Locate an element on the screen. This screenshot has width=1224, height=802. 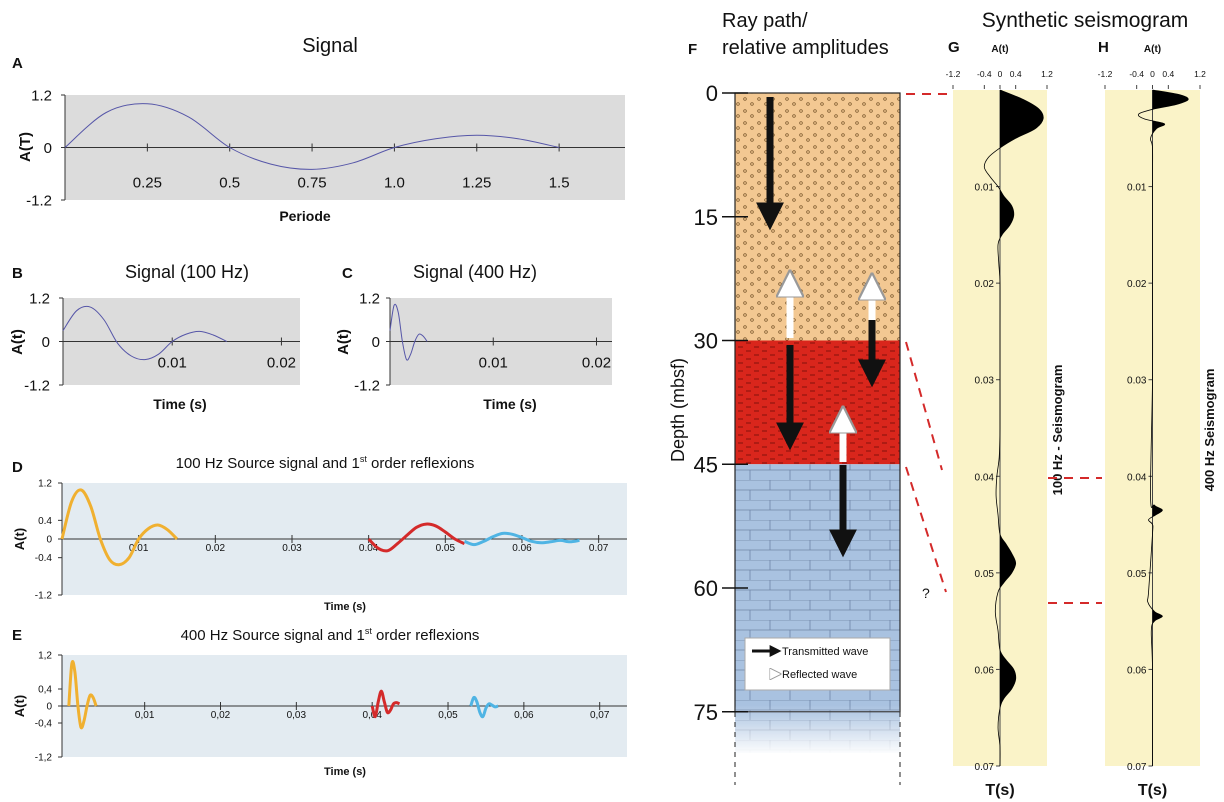
panel-letter: B is located at coordinates (17, 273).